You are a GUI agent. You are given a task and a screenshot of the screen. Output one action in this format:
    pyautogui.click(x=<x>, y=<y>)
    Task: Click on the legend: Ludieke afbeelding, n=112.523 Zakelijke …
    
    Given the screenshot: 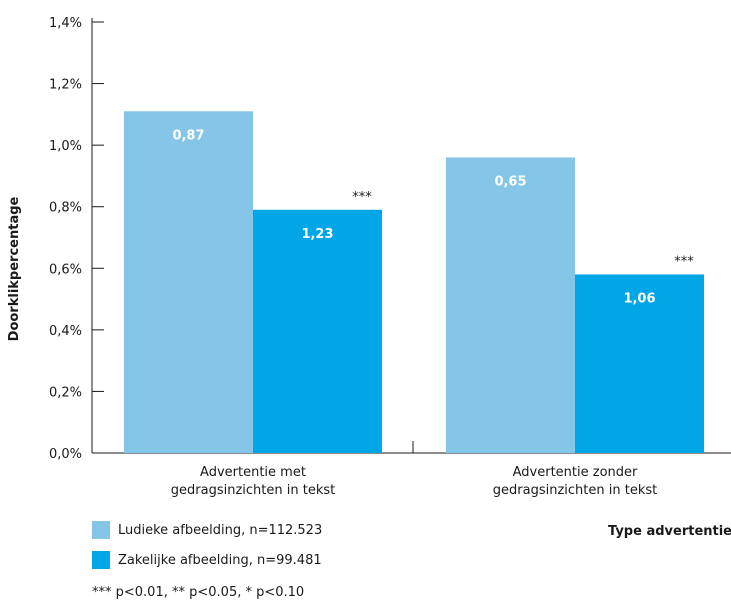 What is the action you would take?
    pyautogui.click(x=207, y=551)
    